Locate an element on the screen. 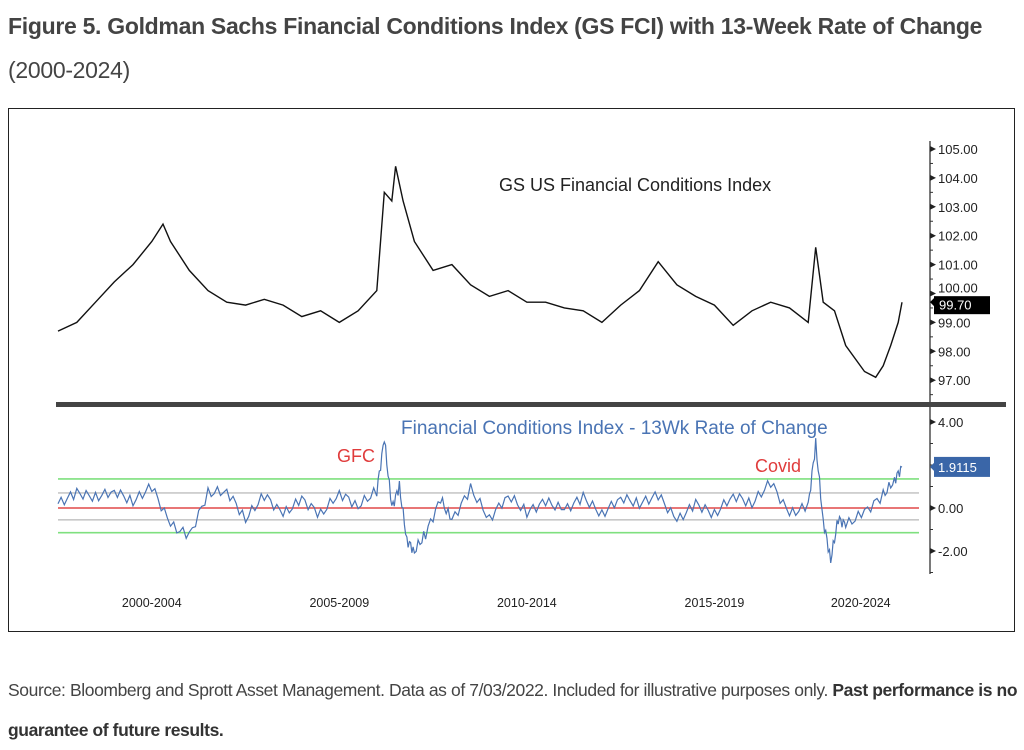  x-tick-label: 2000-2004 is located at coordinates (152, 603).